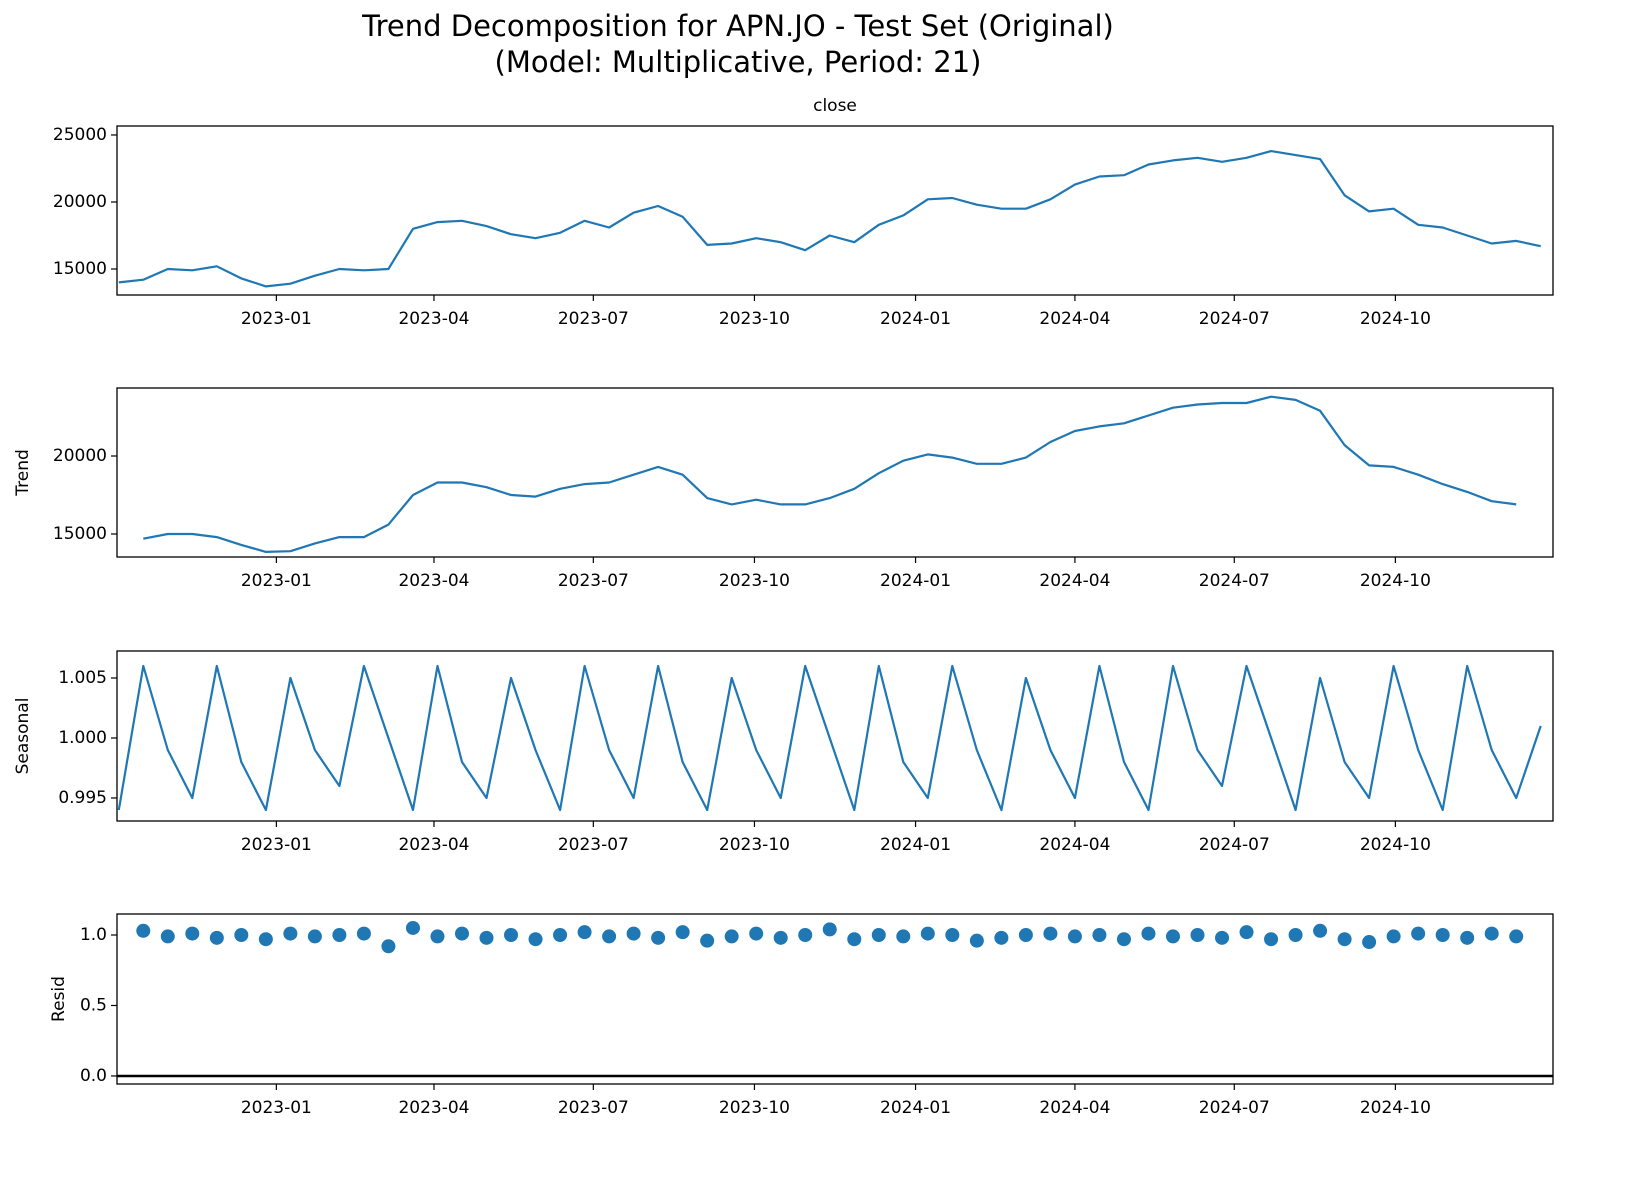 This screenshot has width=1649, height=1191. Describe the element at coordinates (59, 999) in the screenshot. I see `y-axis-label: Resid` at that location.